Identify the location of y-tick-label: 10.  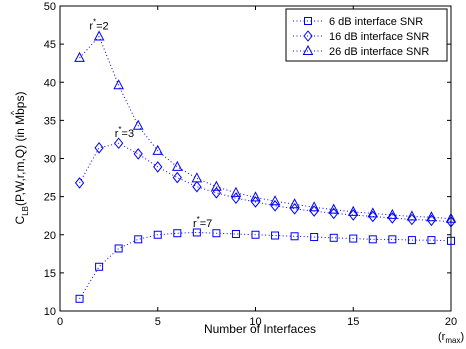
(50, 312).